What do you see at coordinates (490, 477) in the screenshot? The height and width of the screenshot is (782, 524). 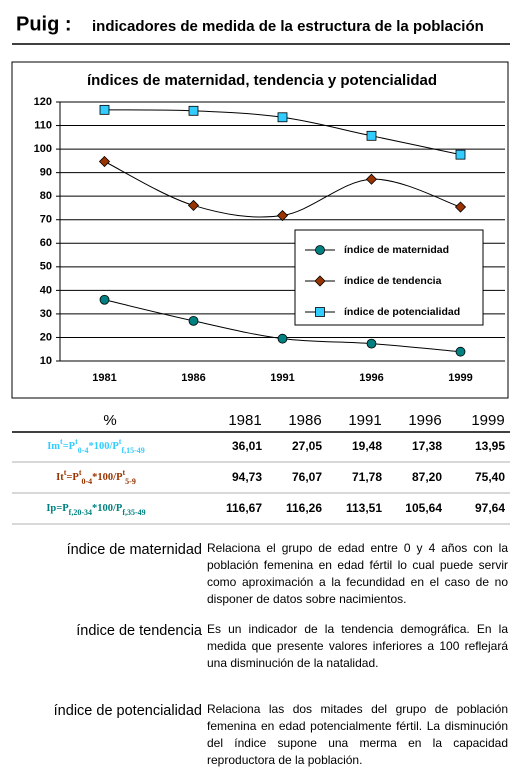 I see `table-cell: 75,40` at bounding box center [490, 477].